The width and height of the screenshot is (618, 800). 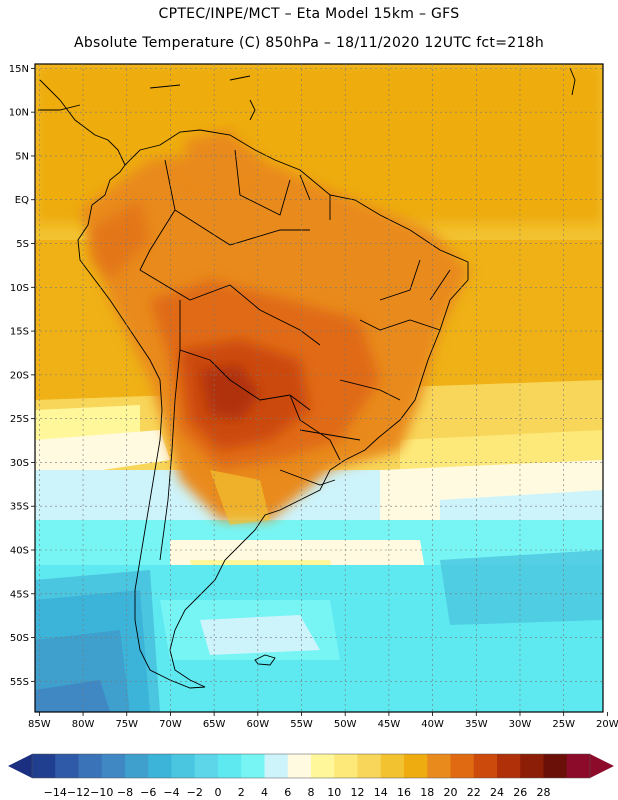 What do you see at coordinates (19, 682) in the screenshot?
I see `lat-label: 55S` at bounding box center [19, 682].